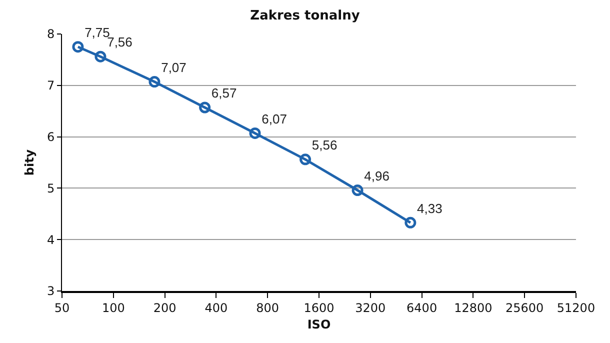 The height and width of the screenshot is (343, 610). What do you see at coordinates (429, 208) in the screenshot?
I see `data-label: 4,33` at bounding box center [429, 208].